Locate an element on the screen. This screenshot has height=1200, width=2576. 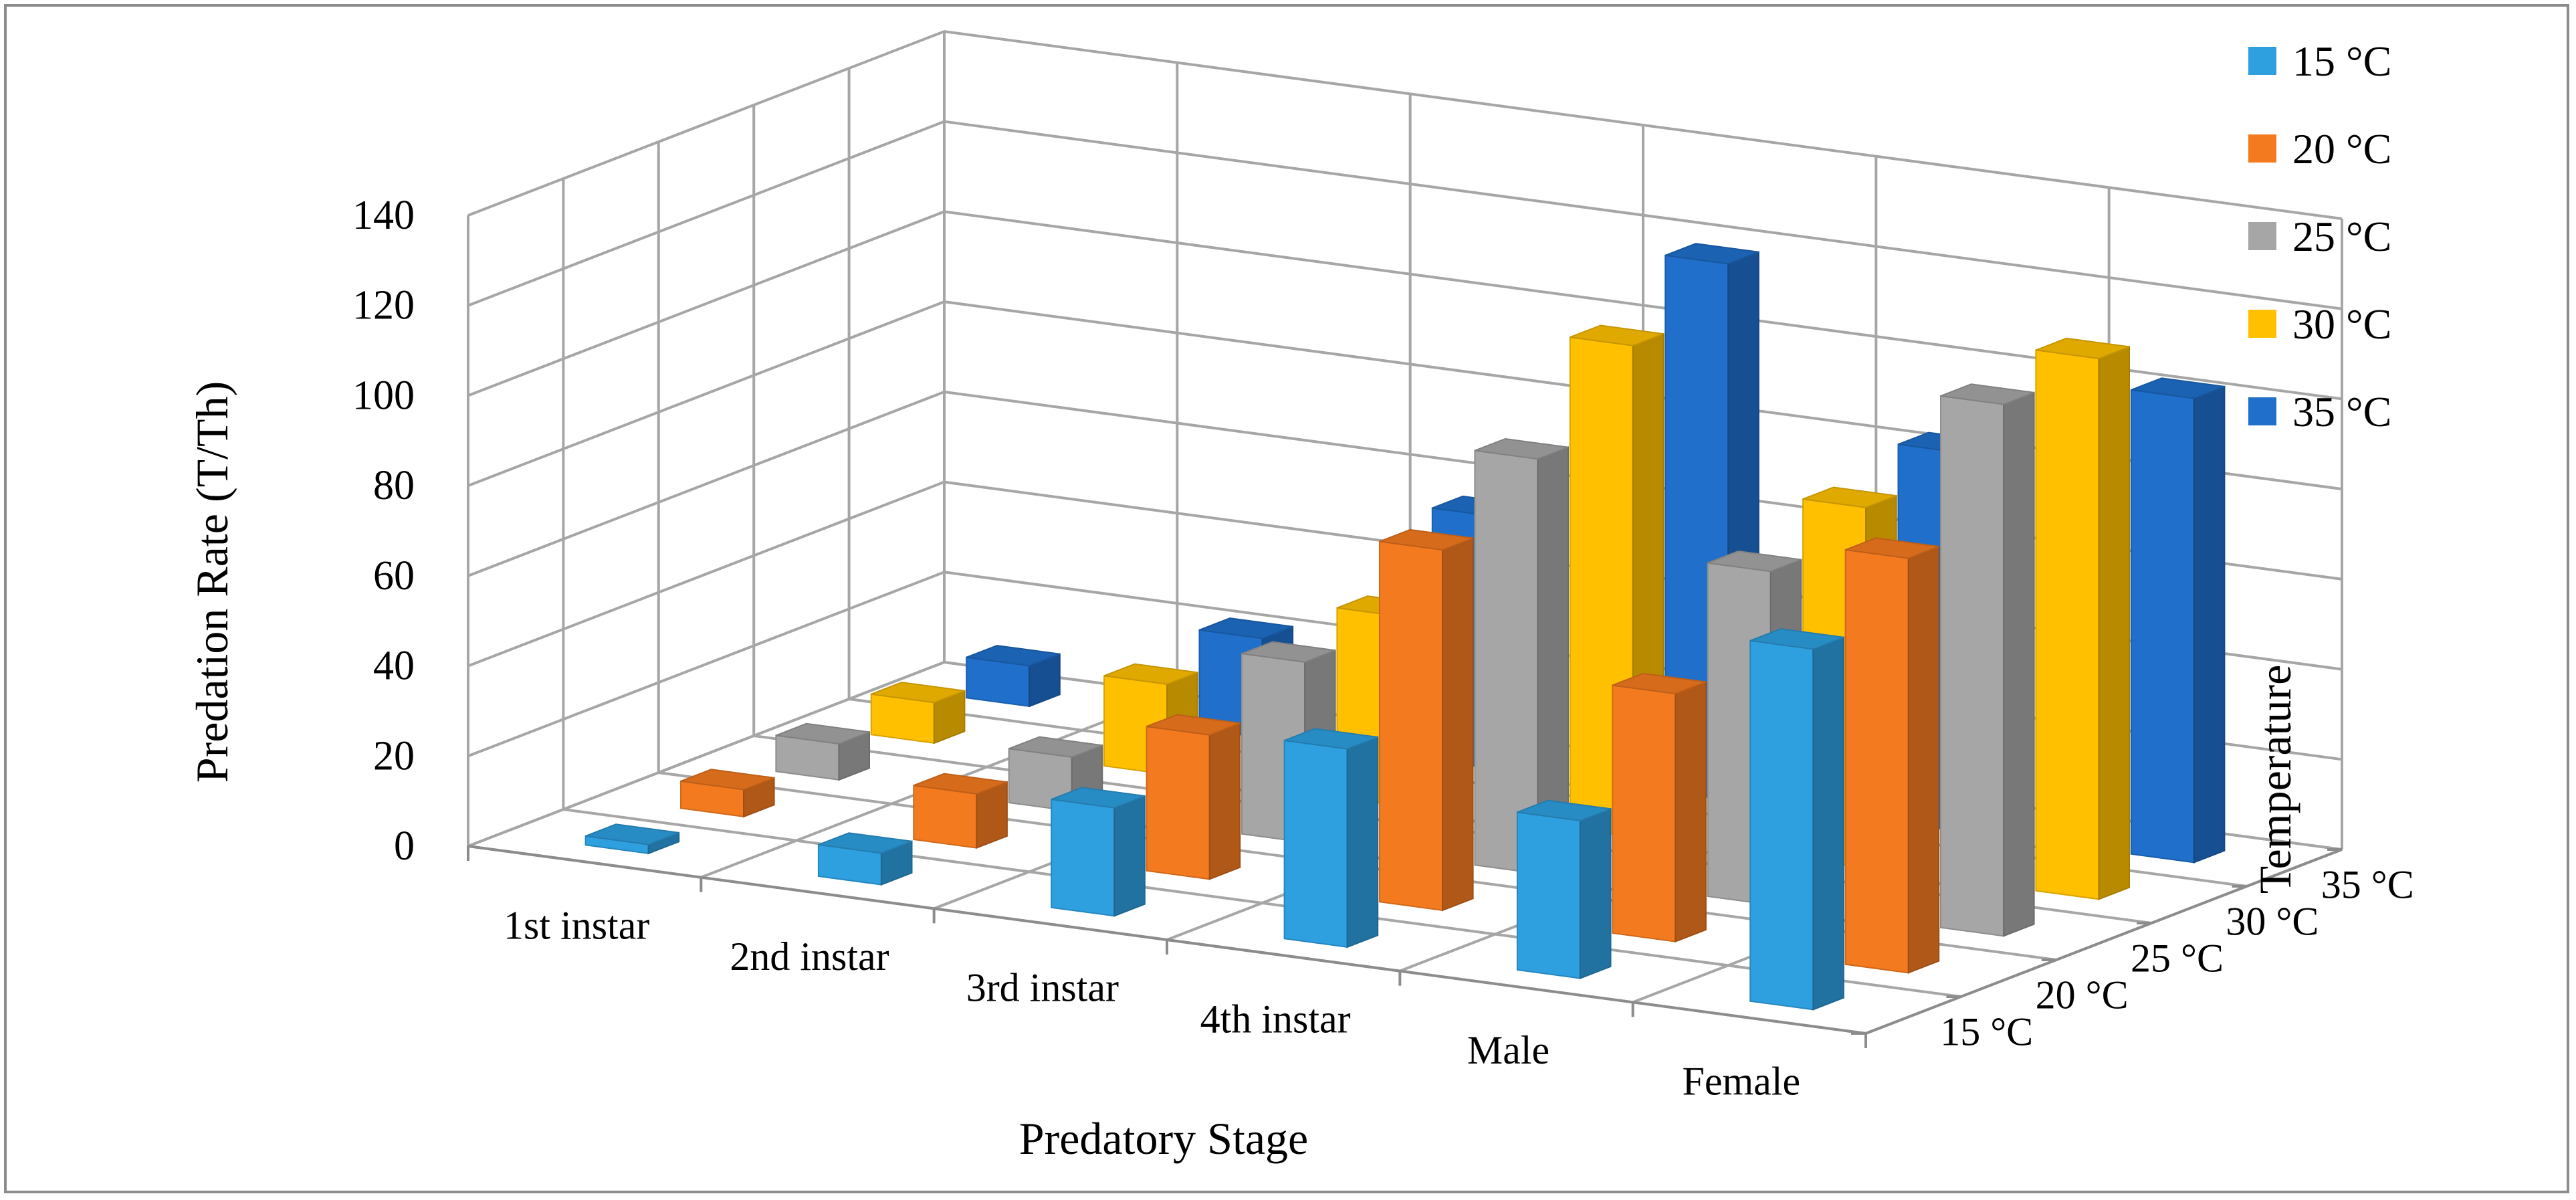
y-tick-label: 100 is located at coordinates (383, 395).